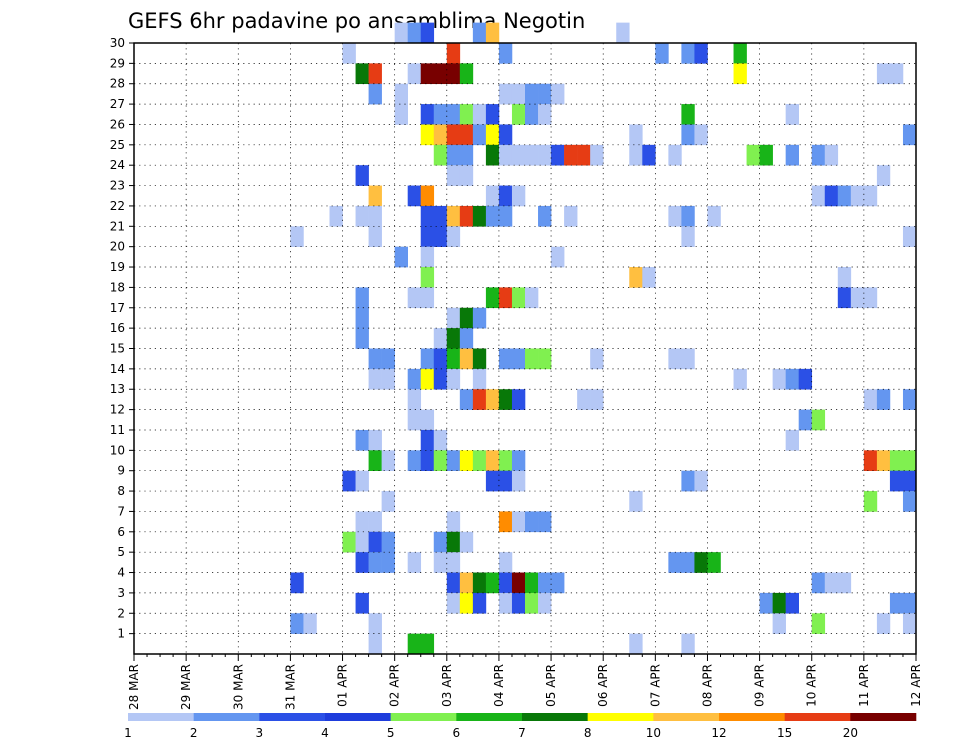  Describe the element at coordinates (325, 733) in the screenshot. I see `legend-label: 4` at that location.